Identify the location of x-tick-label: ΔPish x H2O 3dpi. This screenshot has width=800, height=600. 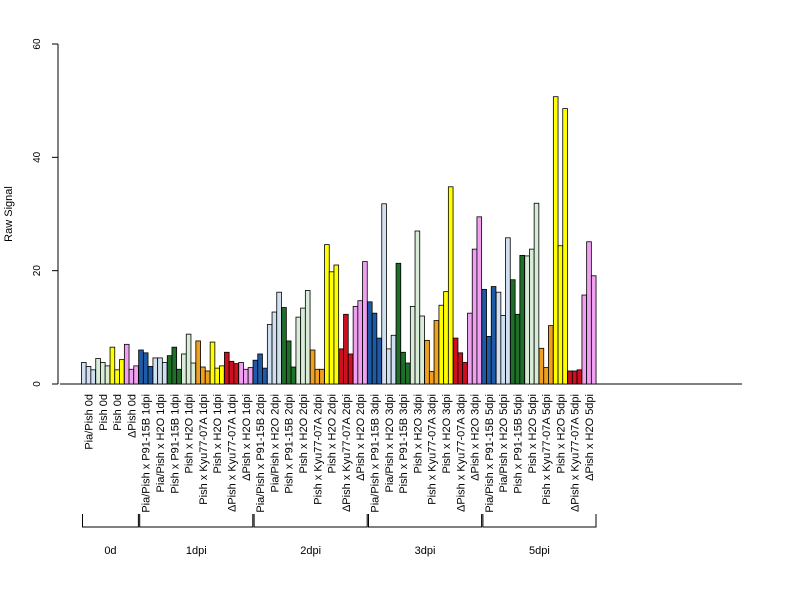
(476, 437).